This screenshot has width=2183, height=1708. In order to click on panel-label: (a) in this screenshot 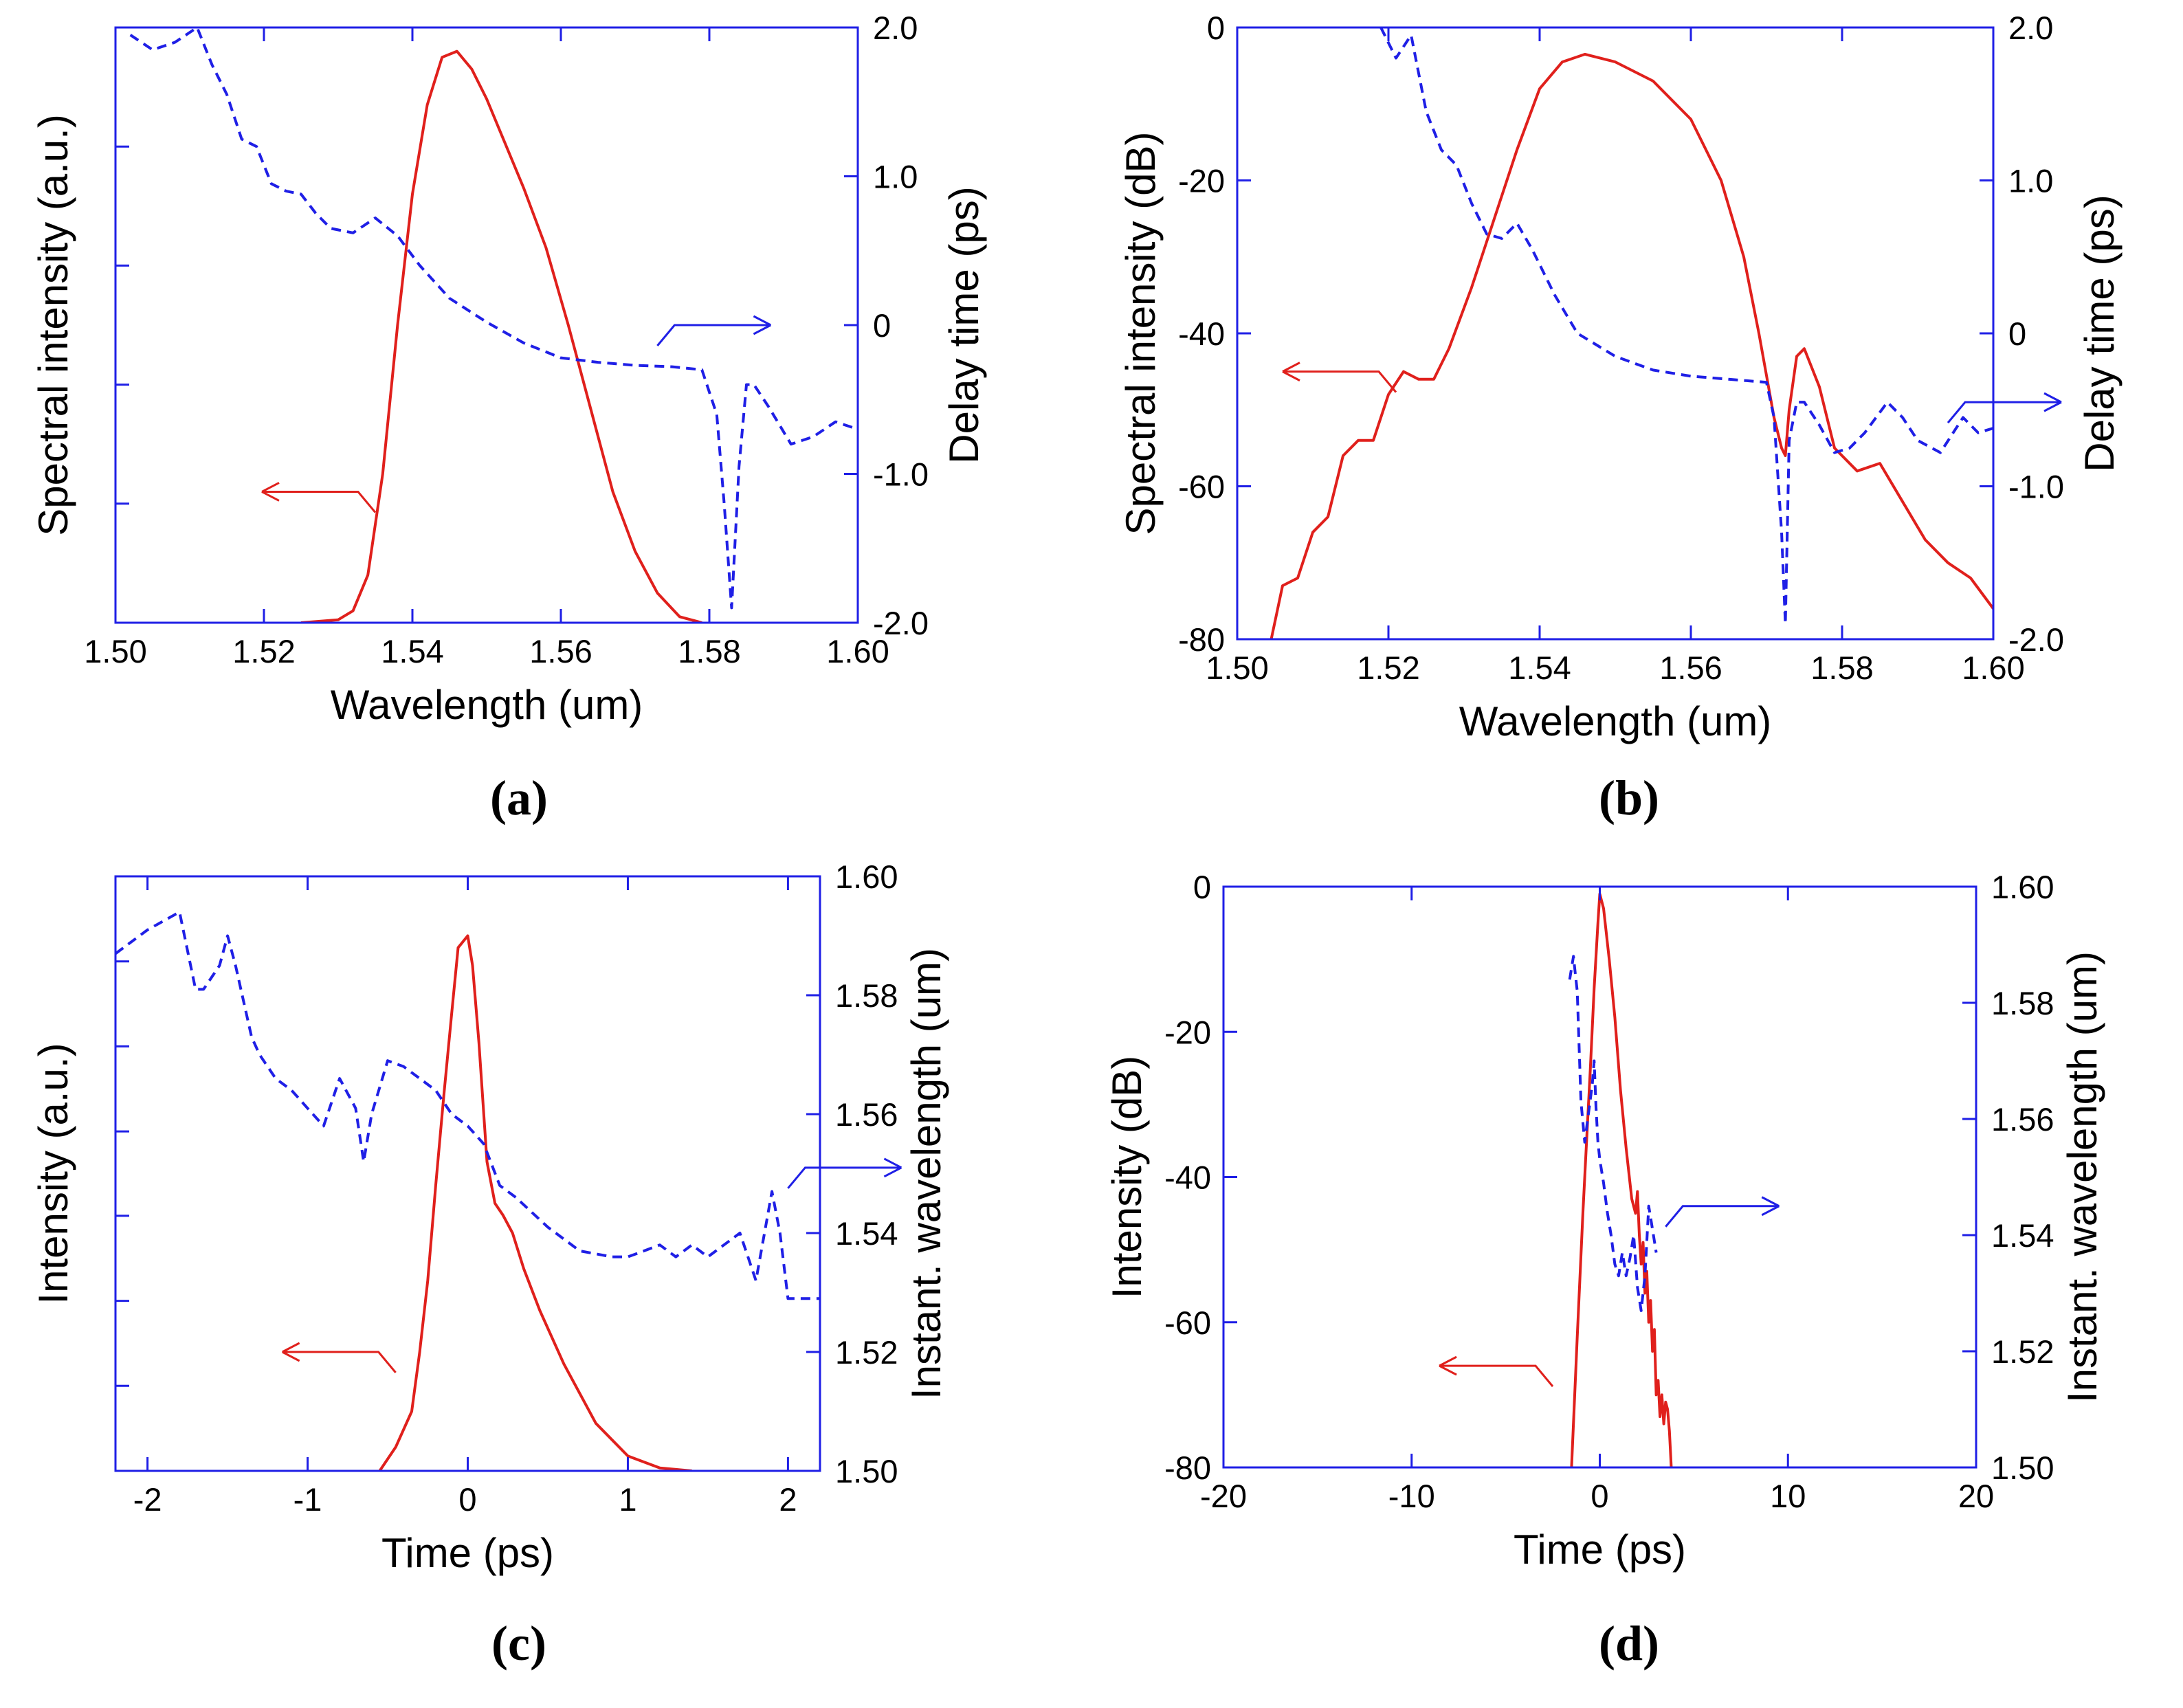, I will do `click(519, 797)`.